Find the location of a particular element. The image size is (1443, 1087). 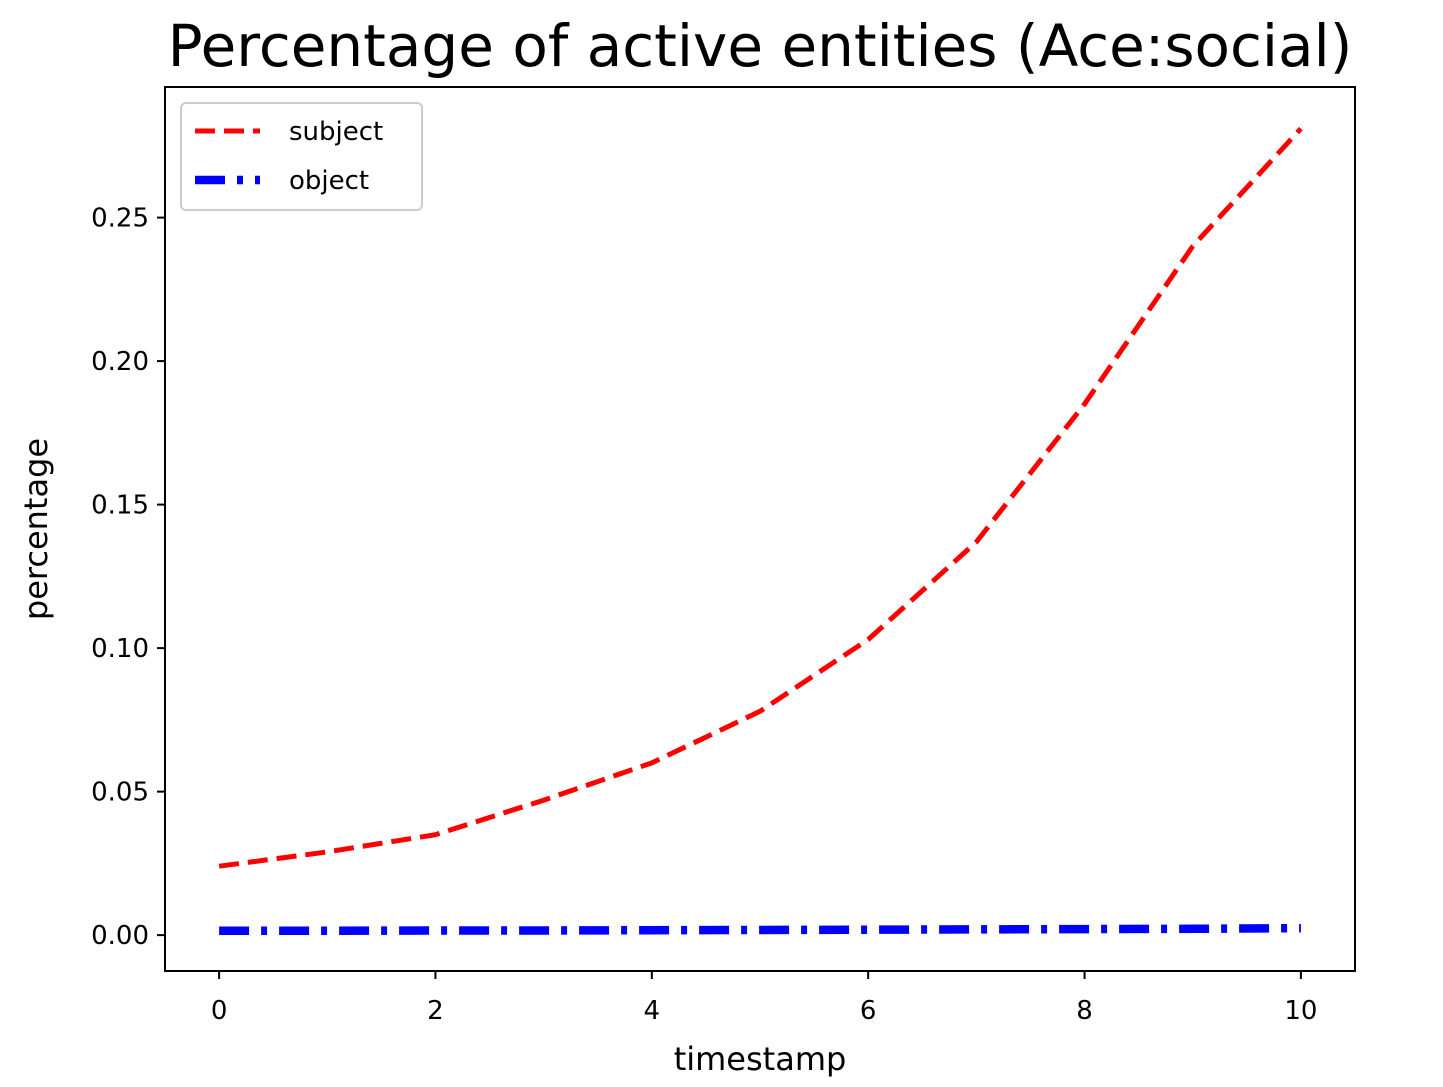

x-tick-label: 10 is located at coordinates (1300, 1011).